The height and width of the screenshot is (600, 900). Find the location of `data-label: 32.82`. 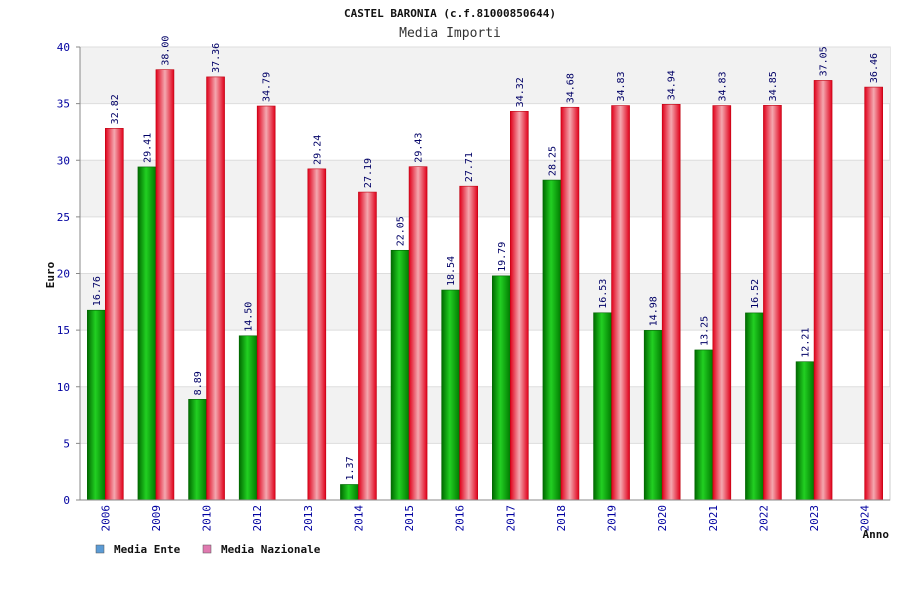

data-label: 32.82 is located at coordinates (115, 109).